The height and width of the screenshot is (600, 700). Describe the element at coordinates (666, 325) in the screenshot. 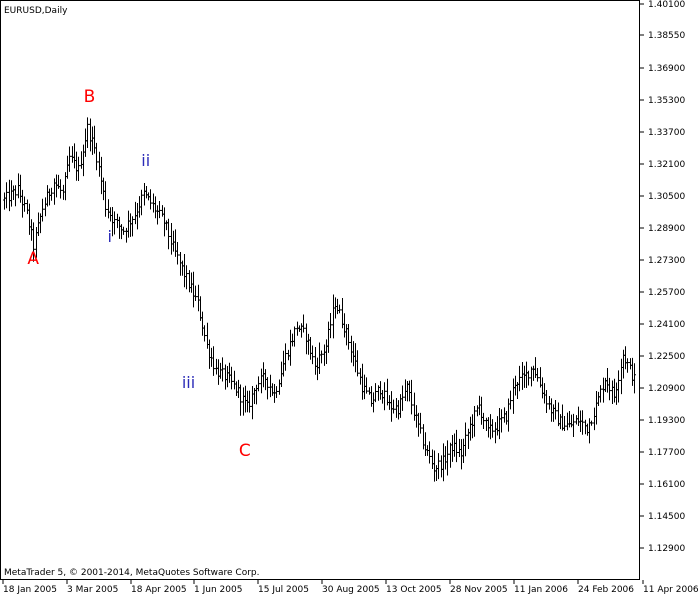

I see `y-tick-label: 1.24100` at that location.